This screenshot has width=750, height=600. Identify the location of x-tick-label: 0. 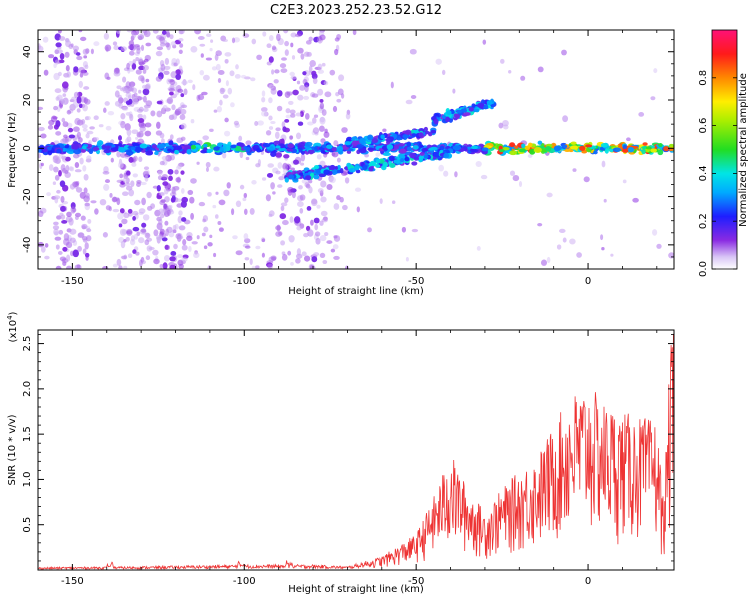
(588, 281).